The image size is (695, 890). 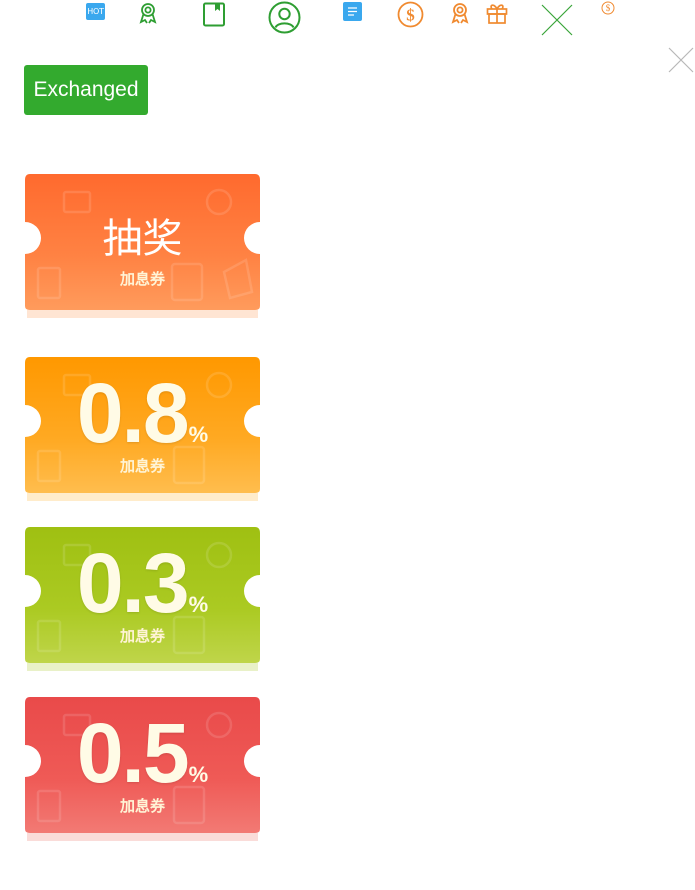 I want to click on coupon-0-3: 0.3% 加息券, so click(x=142, y=599).